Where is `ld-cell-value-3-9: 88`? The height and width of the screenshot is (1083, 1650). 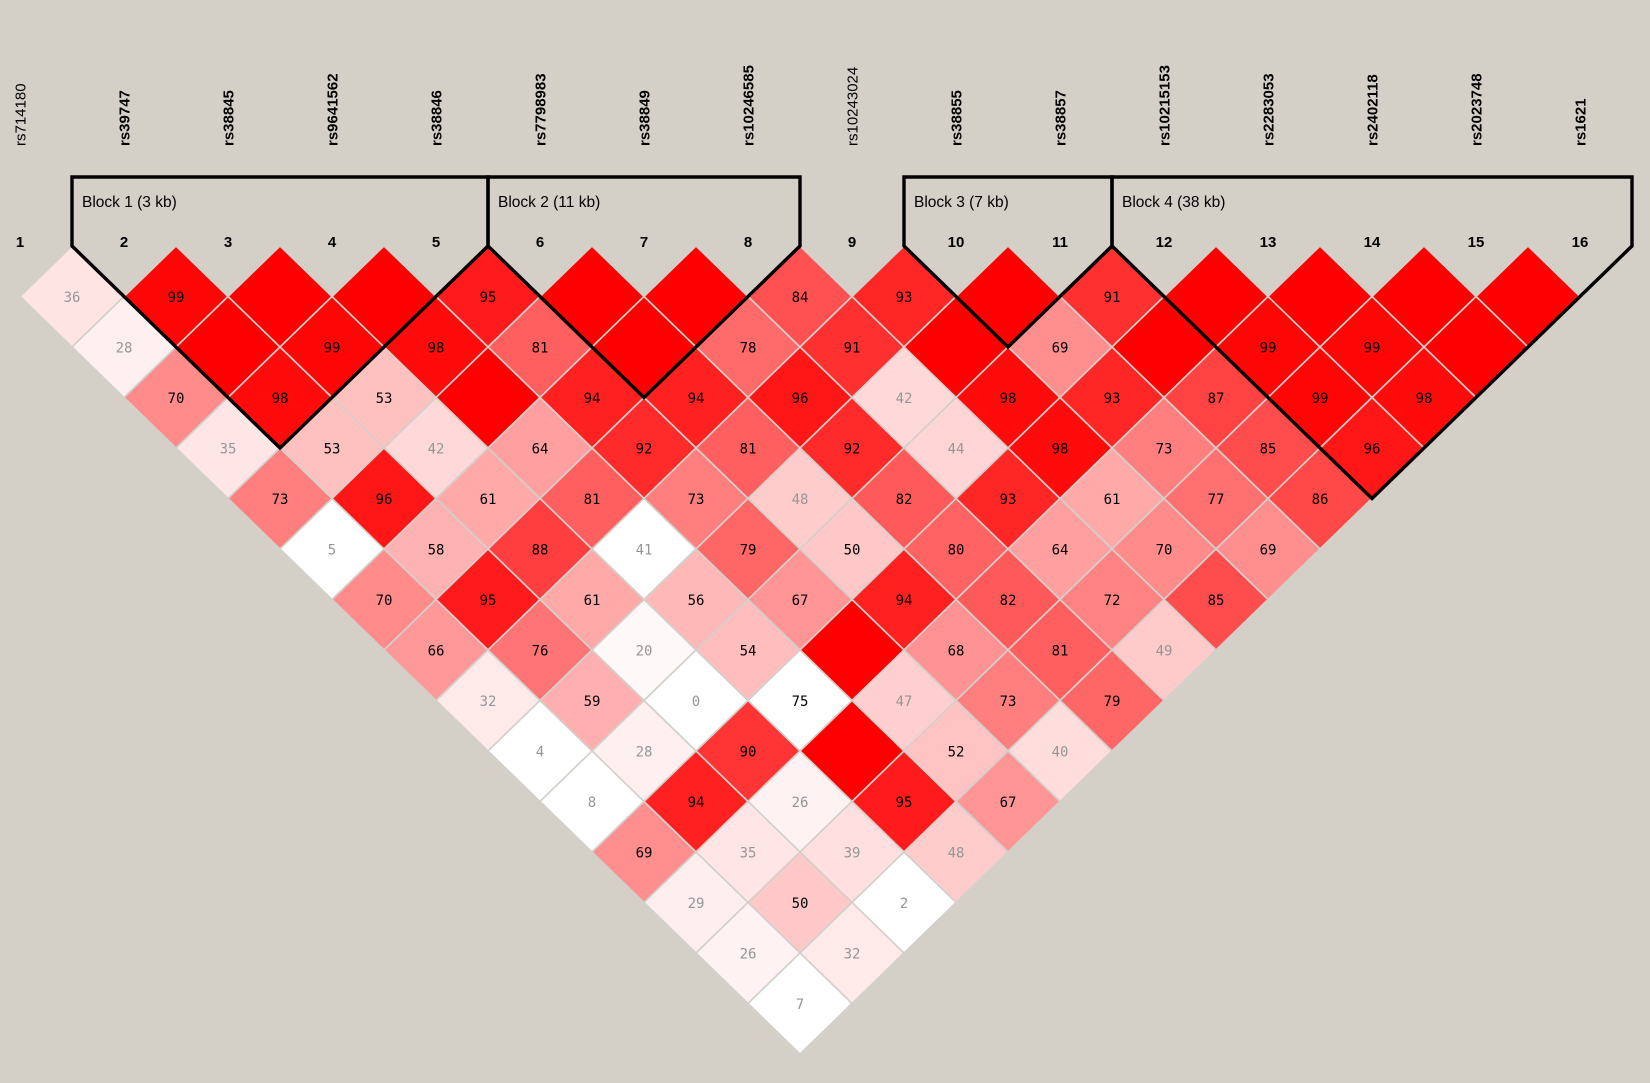 ld-cell-value-3-9: 88 is located at coordinates (540, 551).